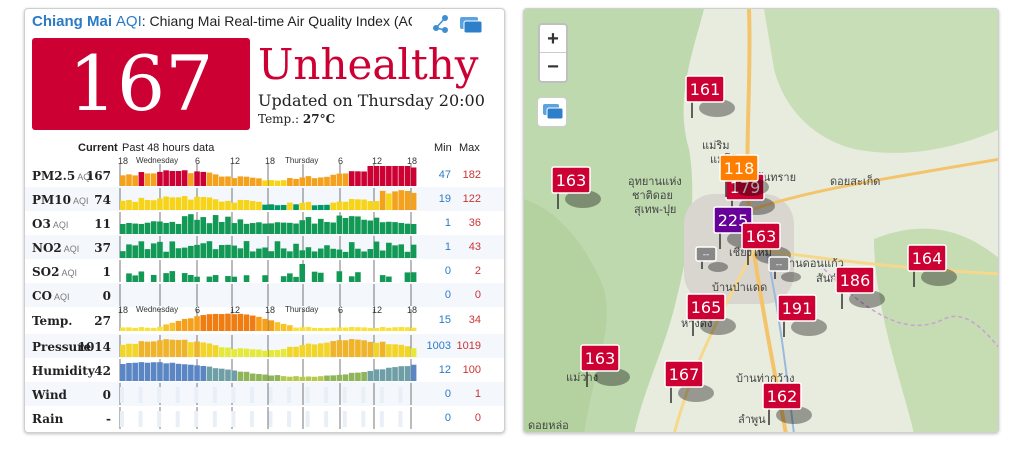  Describe the element at coordinates (42, 296) in the screenshot. I see `row-label-text: CO` at that location.